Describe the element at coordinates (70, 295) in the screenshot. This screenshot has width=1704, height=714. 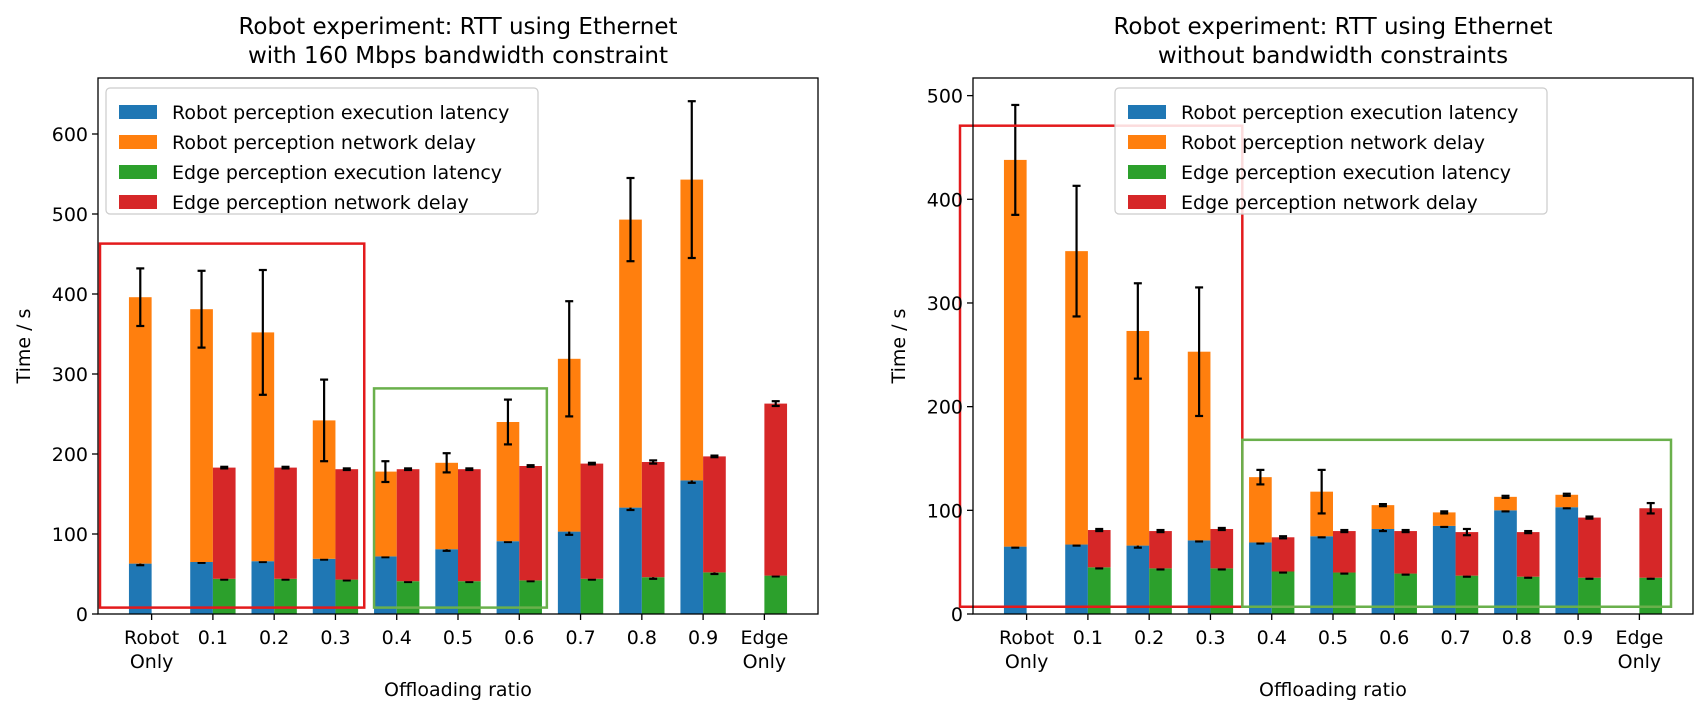
I see `y-tick-label: 400` at that location.